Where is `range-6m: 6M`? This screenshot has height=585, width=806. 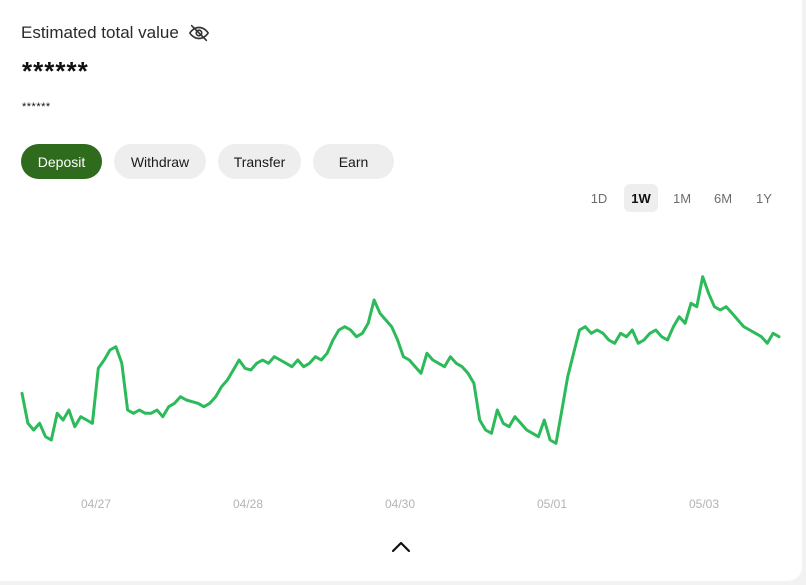 range-6m: 6M is located at coordinates (723, 198).